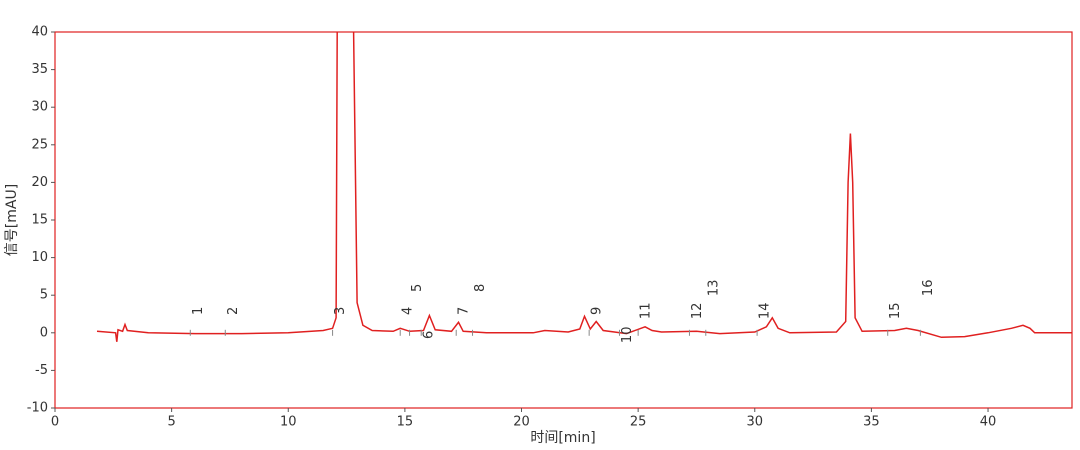 The height and width of the screenshot is (450, 1080). Describe the element at coordinates (39, 144) in the screenshot. I see `y-tick-label: 25` at that location.